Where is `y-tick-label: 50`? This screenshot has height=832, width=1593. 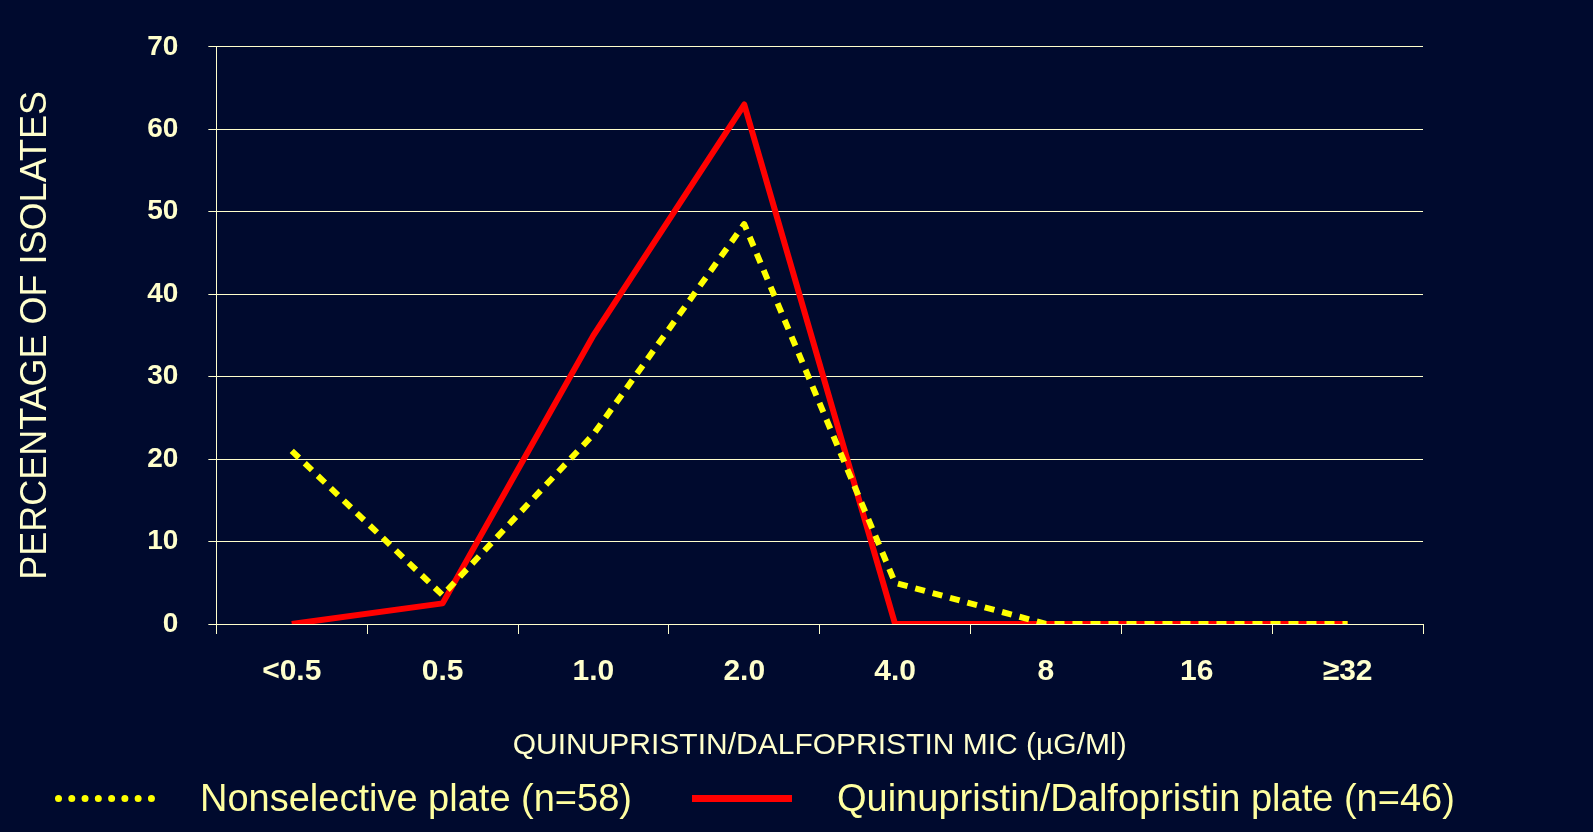 y-tick-label: 50 is located at coordinates (163, 210).